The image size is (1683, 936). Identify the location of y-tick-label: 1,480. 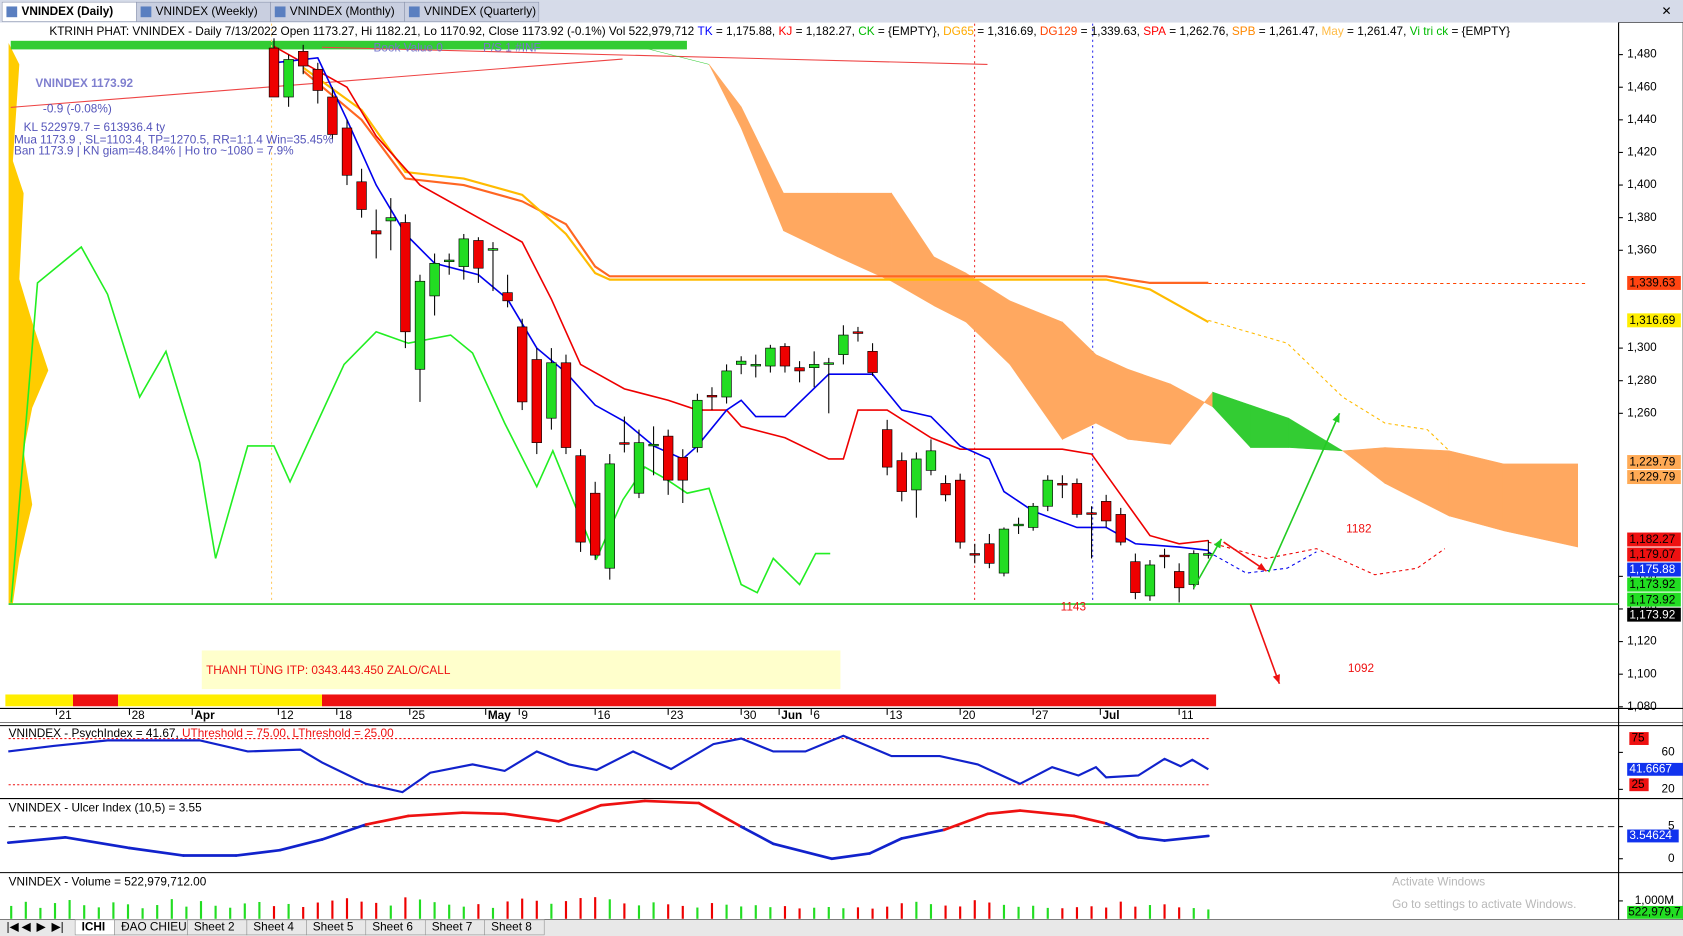
(1642, 54).